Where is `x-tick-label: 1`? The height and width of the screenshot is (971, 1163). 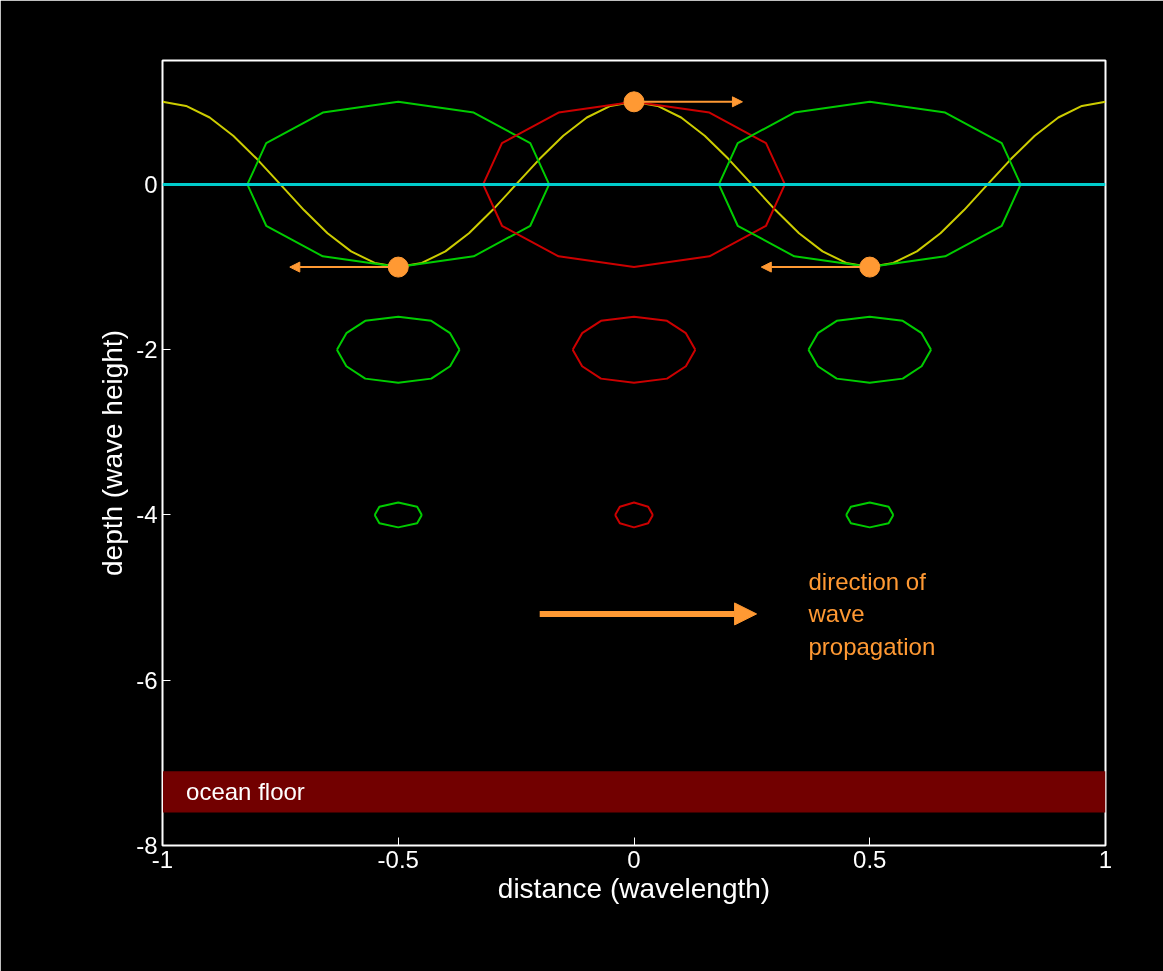 x-tick-label: 1 is located at coordinates (1105, 859).